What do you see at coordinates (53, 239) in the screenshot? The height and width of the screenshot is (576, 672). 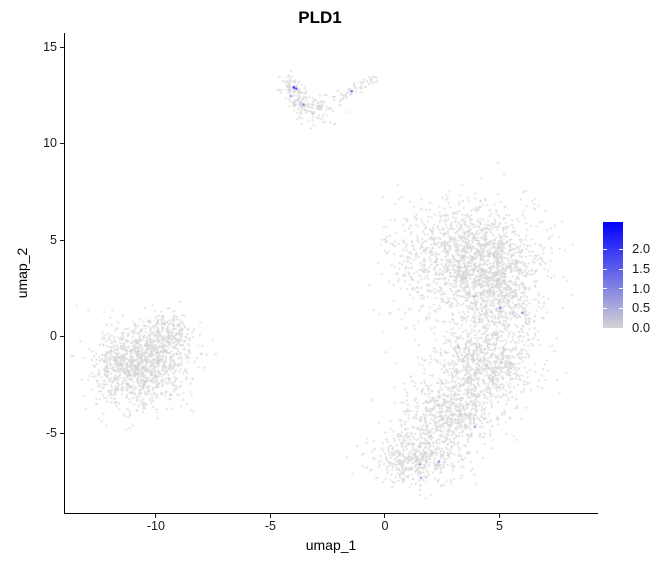 I see `y-tick-label: 5` at bounding box center [53, 239].